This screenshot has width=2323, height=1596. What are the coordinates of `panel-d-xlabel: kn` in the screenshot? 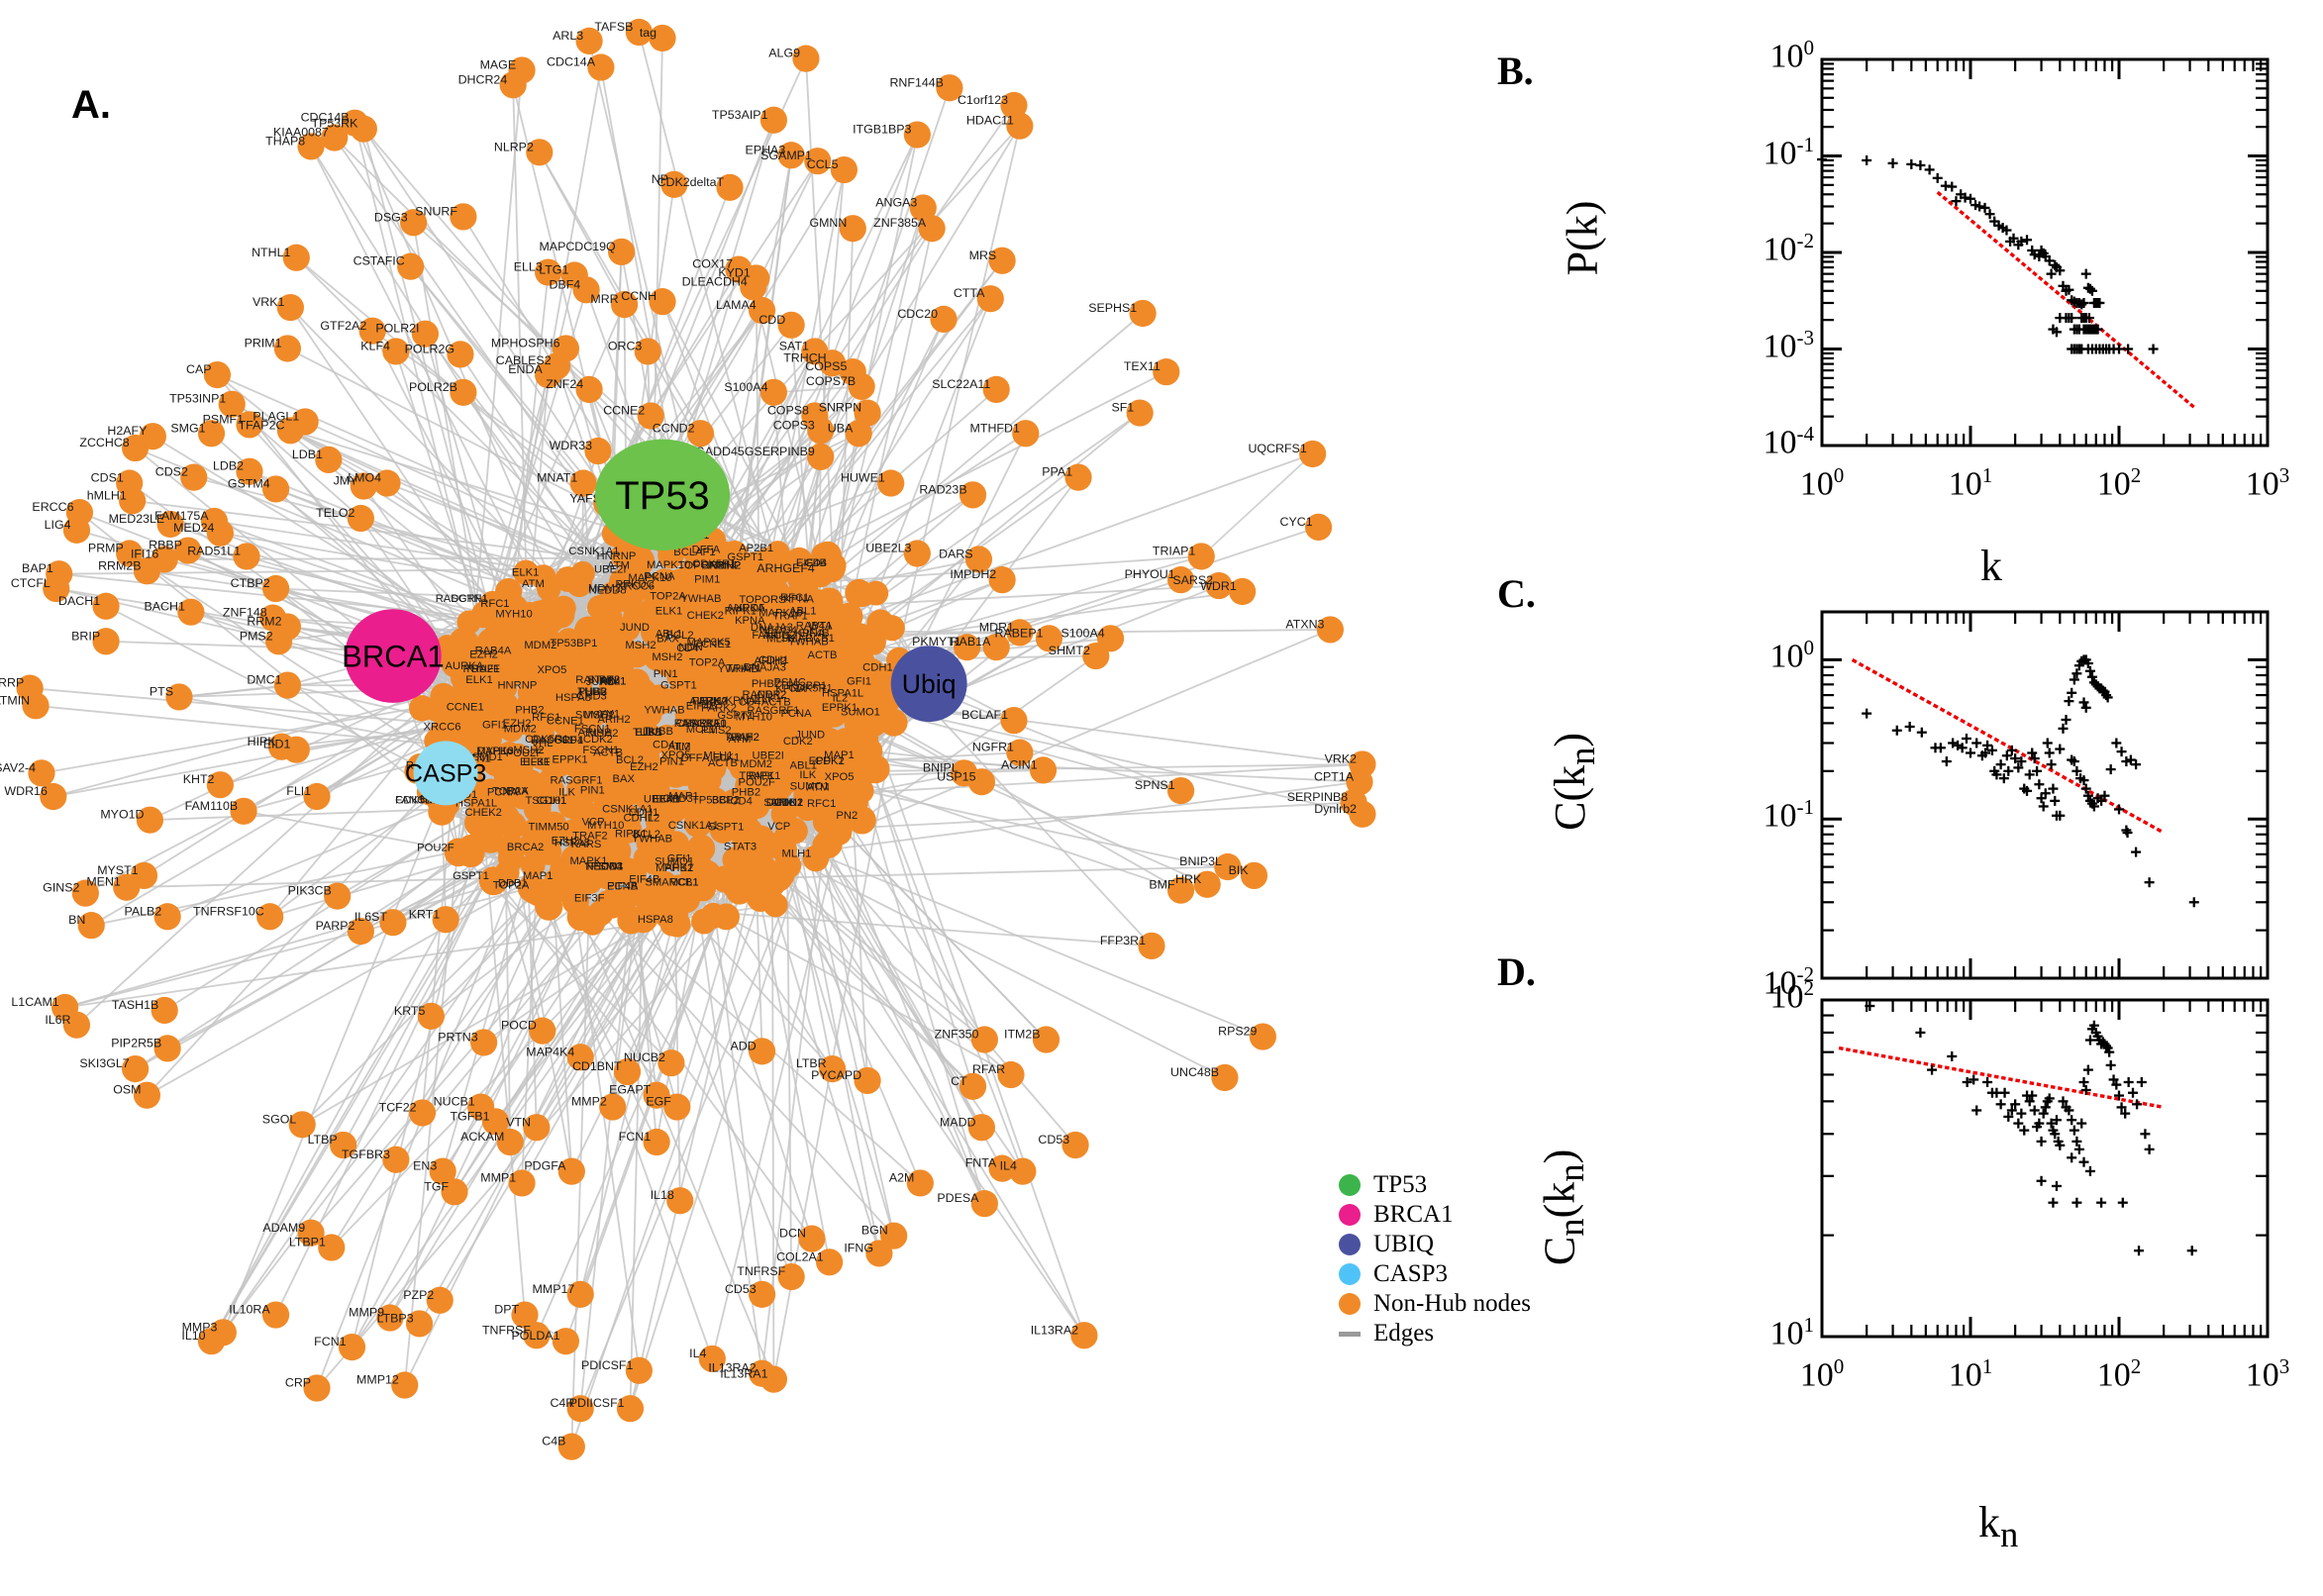 It's located at (1998, 1526).